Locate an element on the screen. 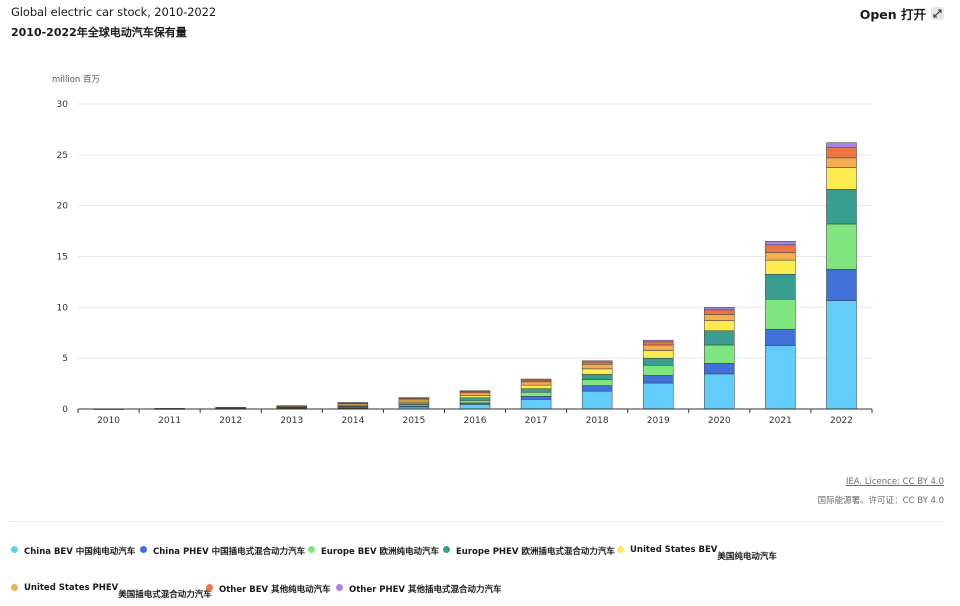 The image size is (960, 606). legend-item: China PHEV 中国插电式混合动力汽车 is located at coordinates (222, 551).